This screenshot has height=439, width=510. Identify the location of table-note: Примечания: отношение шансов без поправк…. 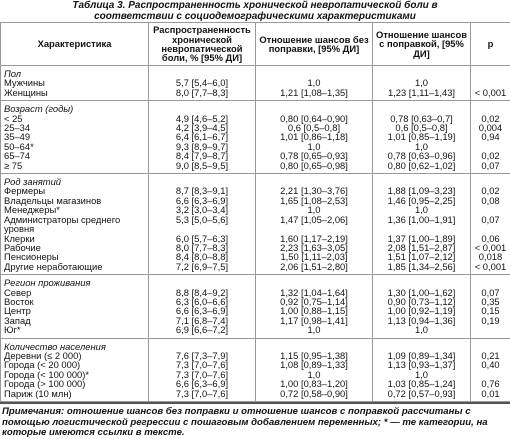
(255, 420).